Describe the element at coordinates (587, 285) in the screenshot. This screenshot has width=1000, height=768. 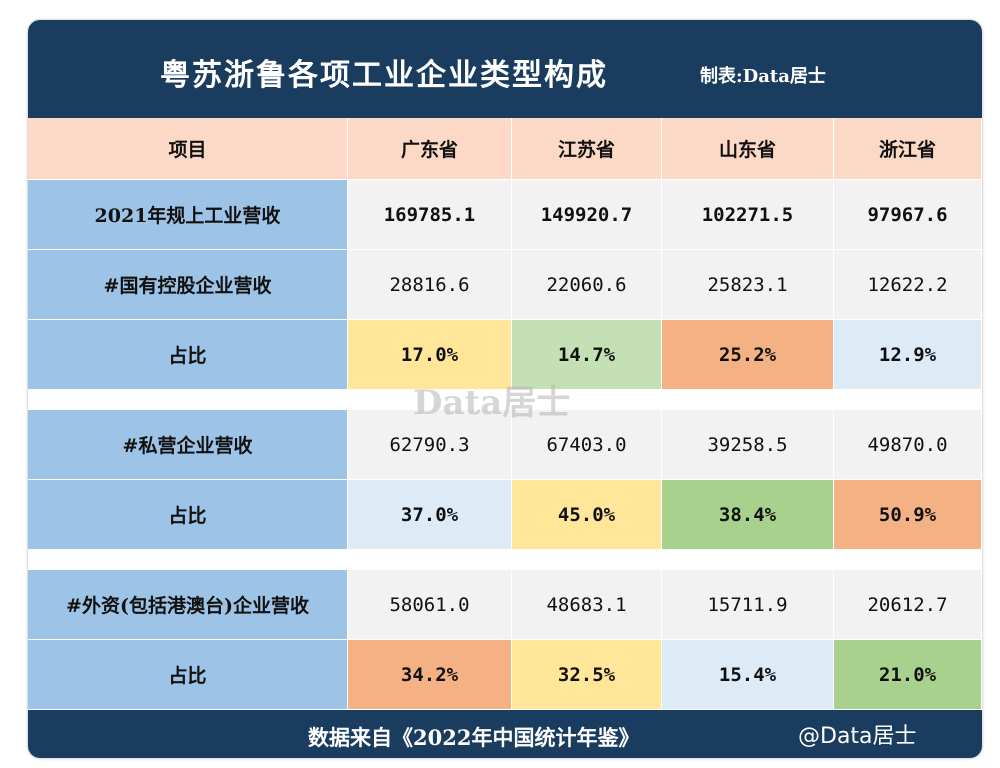
I see `table-cell: 22060.6` at that location.